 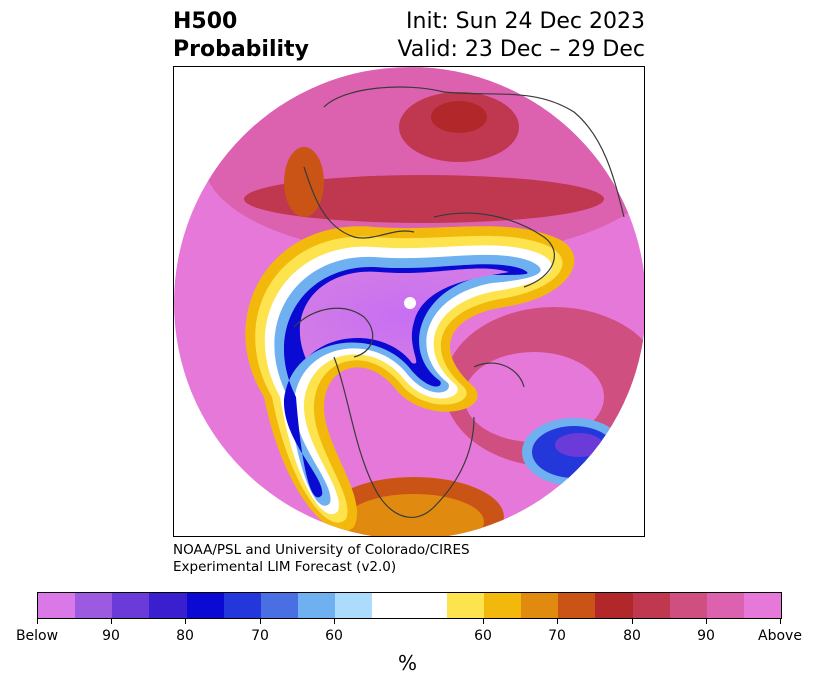 I want to click on title-line-2: Probability, so click(x=241, y=49).